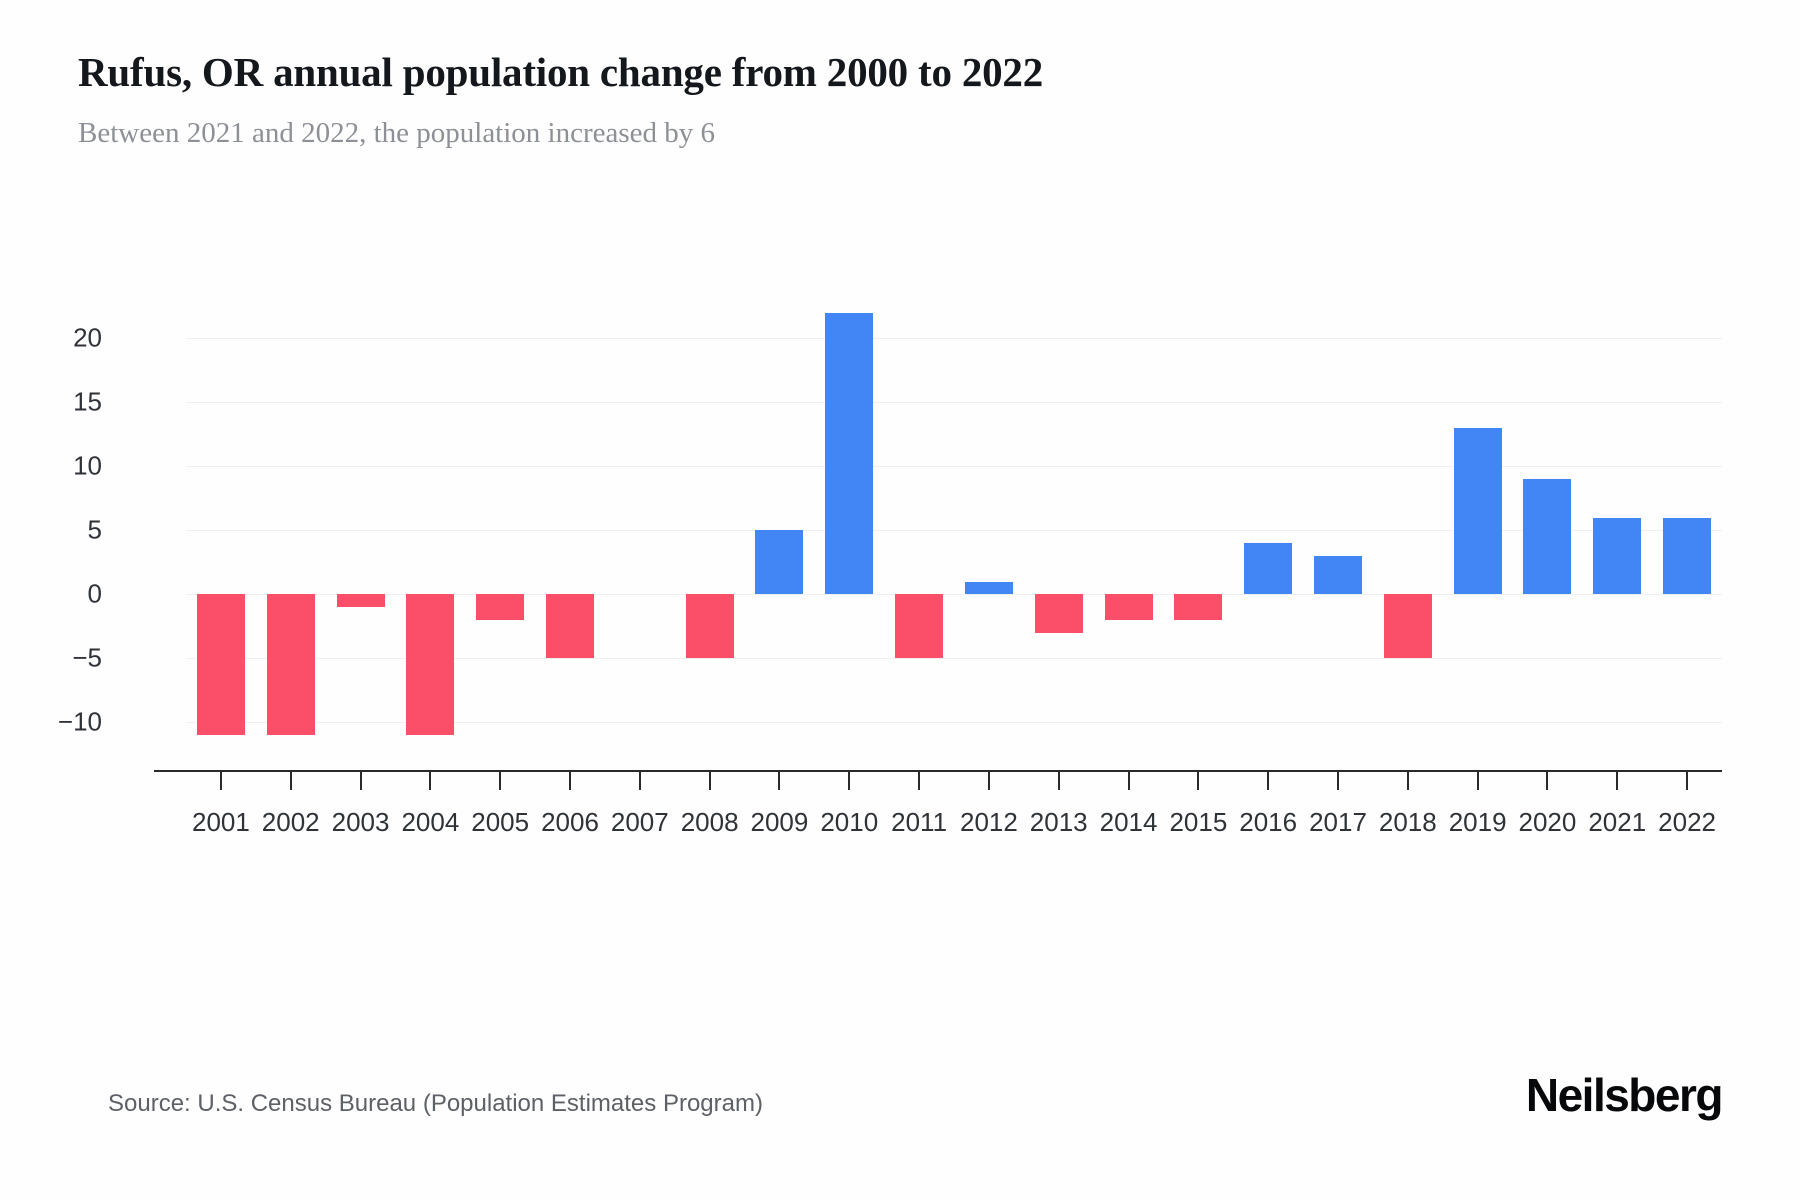 The width and height of the screenshot is (1800, 1200). I want to click on y-axis-tick-label: 15, so click(87, 401).